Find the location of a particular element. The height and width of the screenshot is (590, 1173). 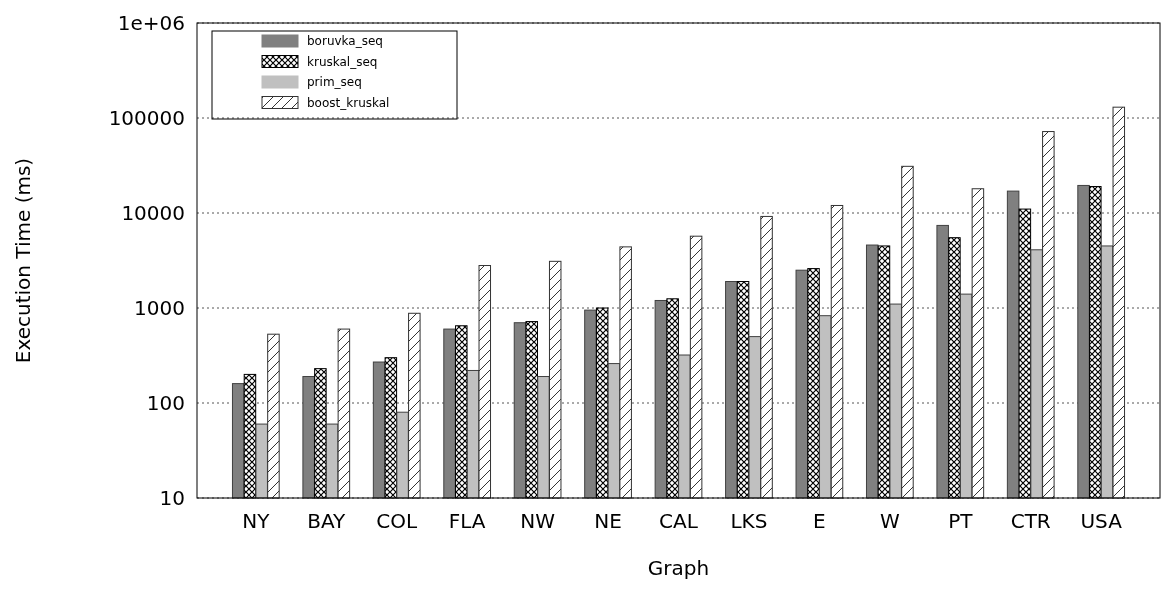

x-tick-label: PT is located at coordinates (961, 521).